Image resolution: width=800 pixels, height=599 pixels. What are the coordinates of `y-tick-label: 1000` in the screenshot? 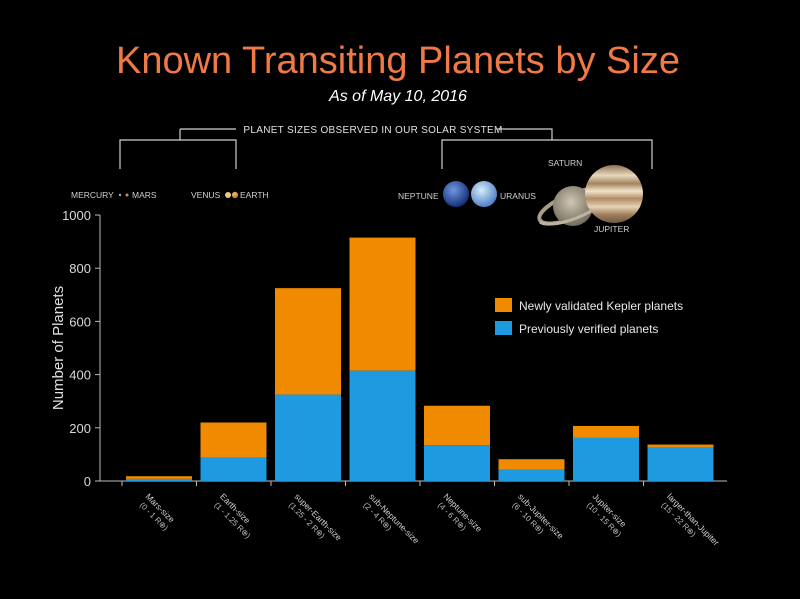 It's located at (76, 215).